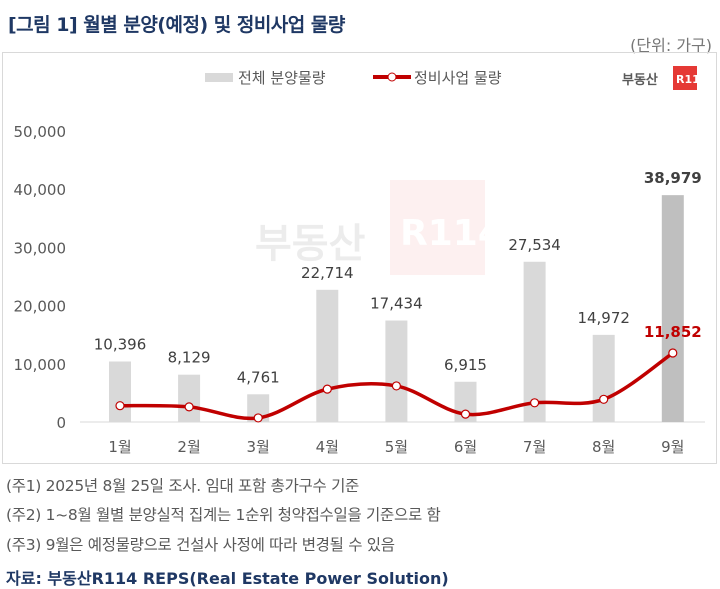 The image size is (720, 589). What do you see at coordinates (40, 132) in the screenshot?
I see `y-tick-label: 50,000` at bounding box center [40, 132].